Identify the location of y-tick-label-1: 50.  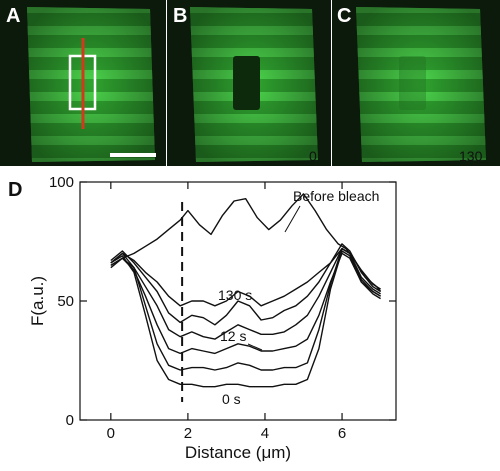
(65, 301).